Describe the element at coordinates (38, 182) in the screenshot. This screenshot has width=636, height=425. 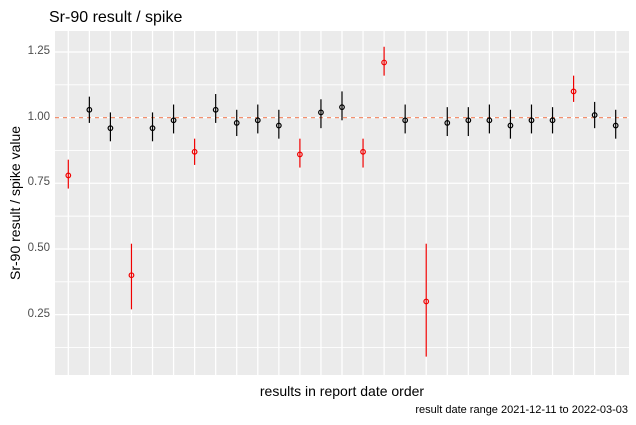
I see `y-tick-label: 0.75` at that location.